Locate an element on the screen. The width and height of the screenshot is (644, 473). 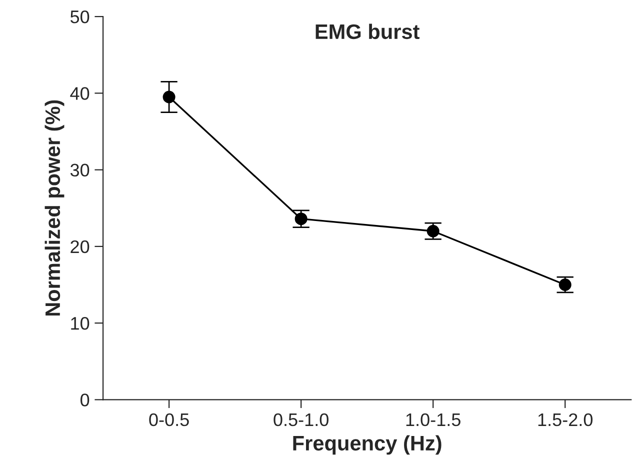
x-axis-title: Frequency (Hz) is located at coordinates (367, 445).